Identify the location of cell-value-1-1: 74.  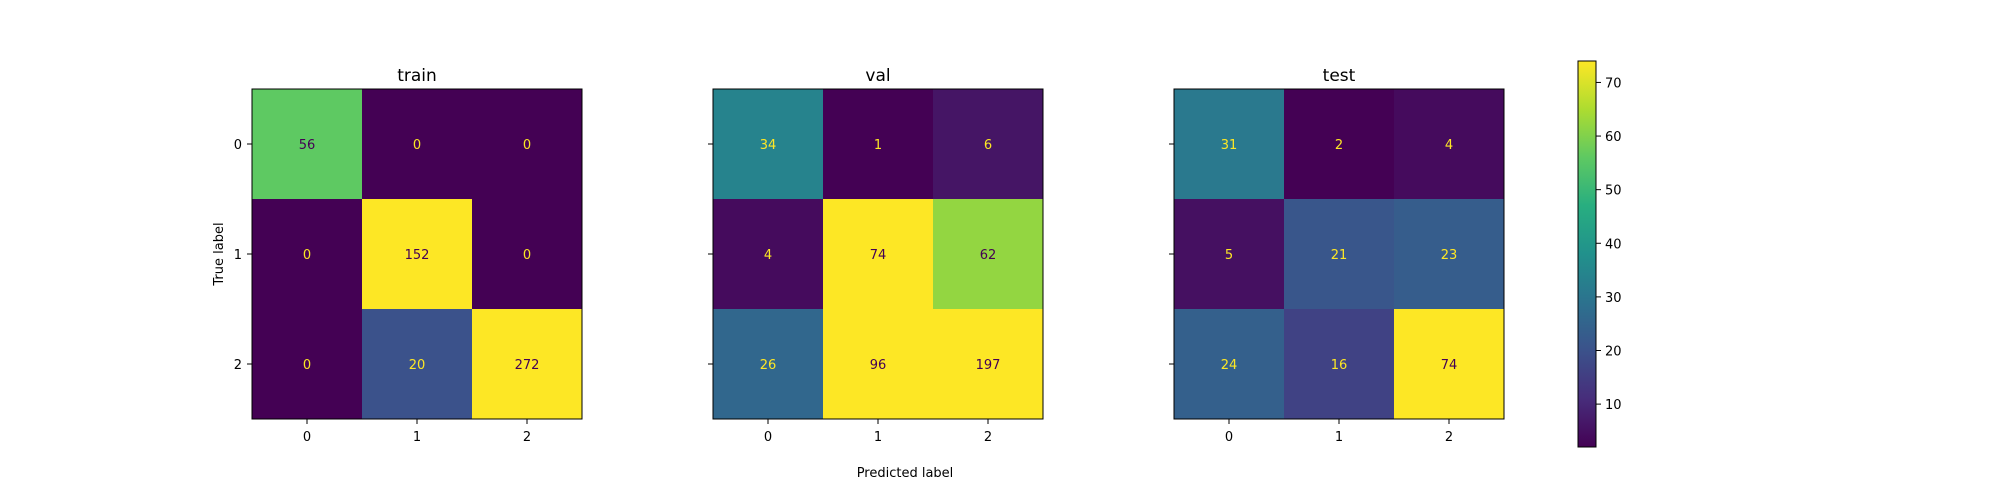
(878, 255).